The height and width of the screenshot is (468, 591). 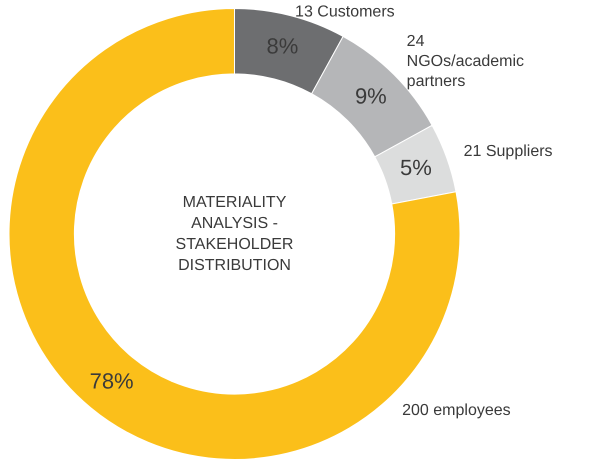 What do you see at coordinates (456, 411) in the screenshot?
I see `slice-label: 200 employees` at bounding box center [456, 411].